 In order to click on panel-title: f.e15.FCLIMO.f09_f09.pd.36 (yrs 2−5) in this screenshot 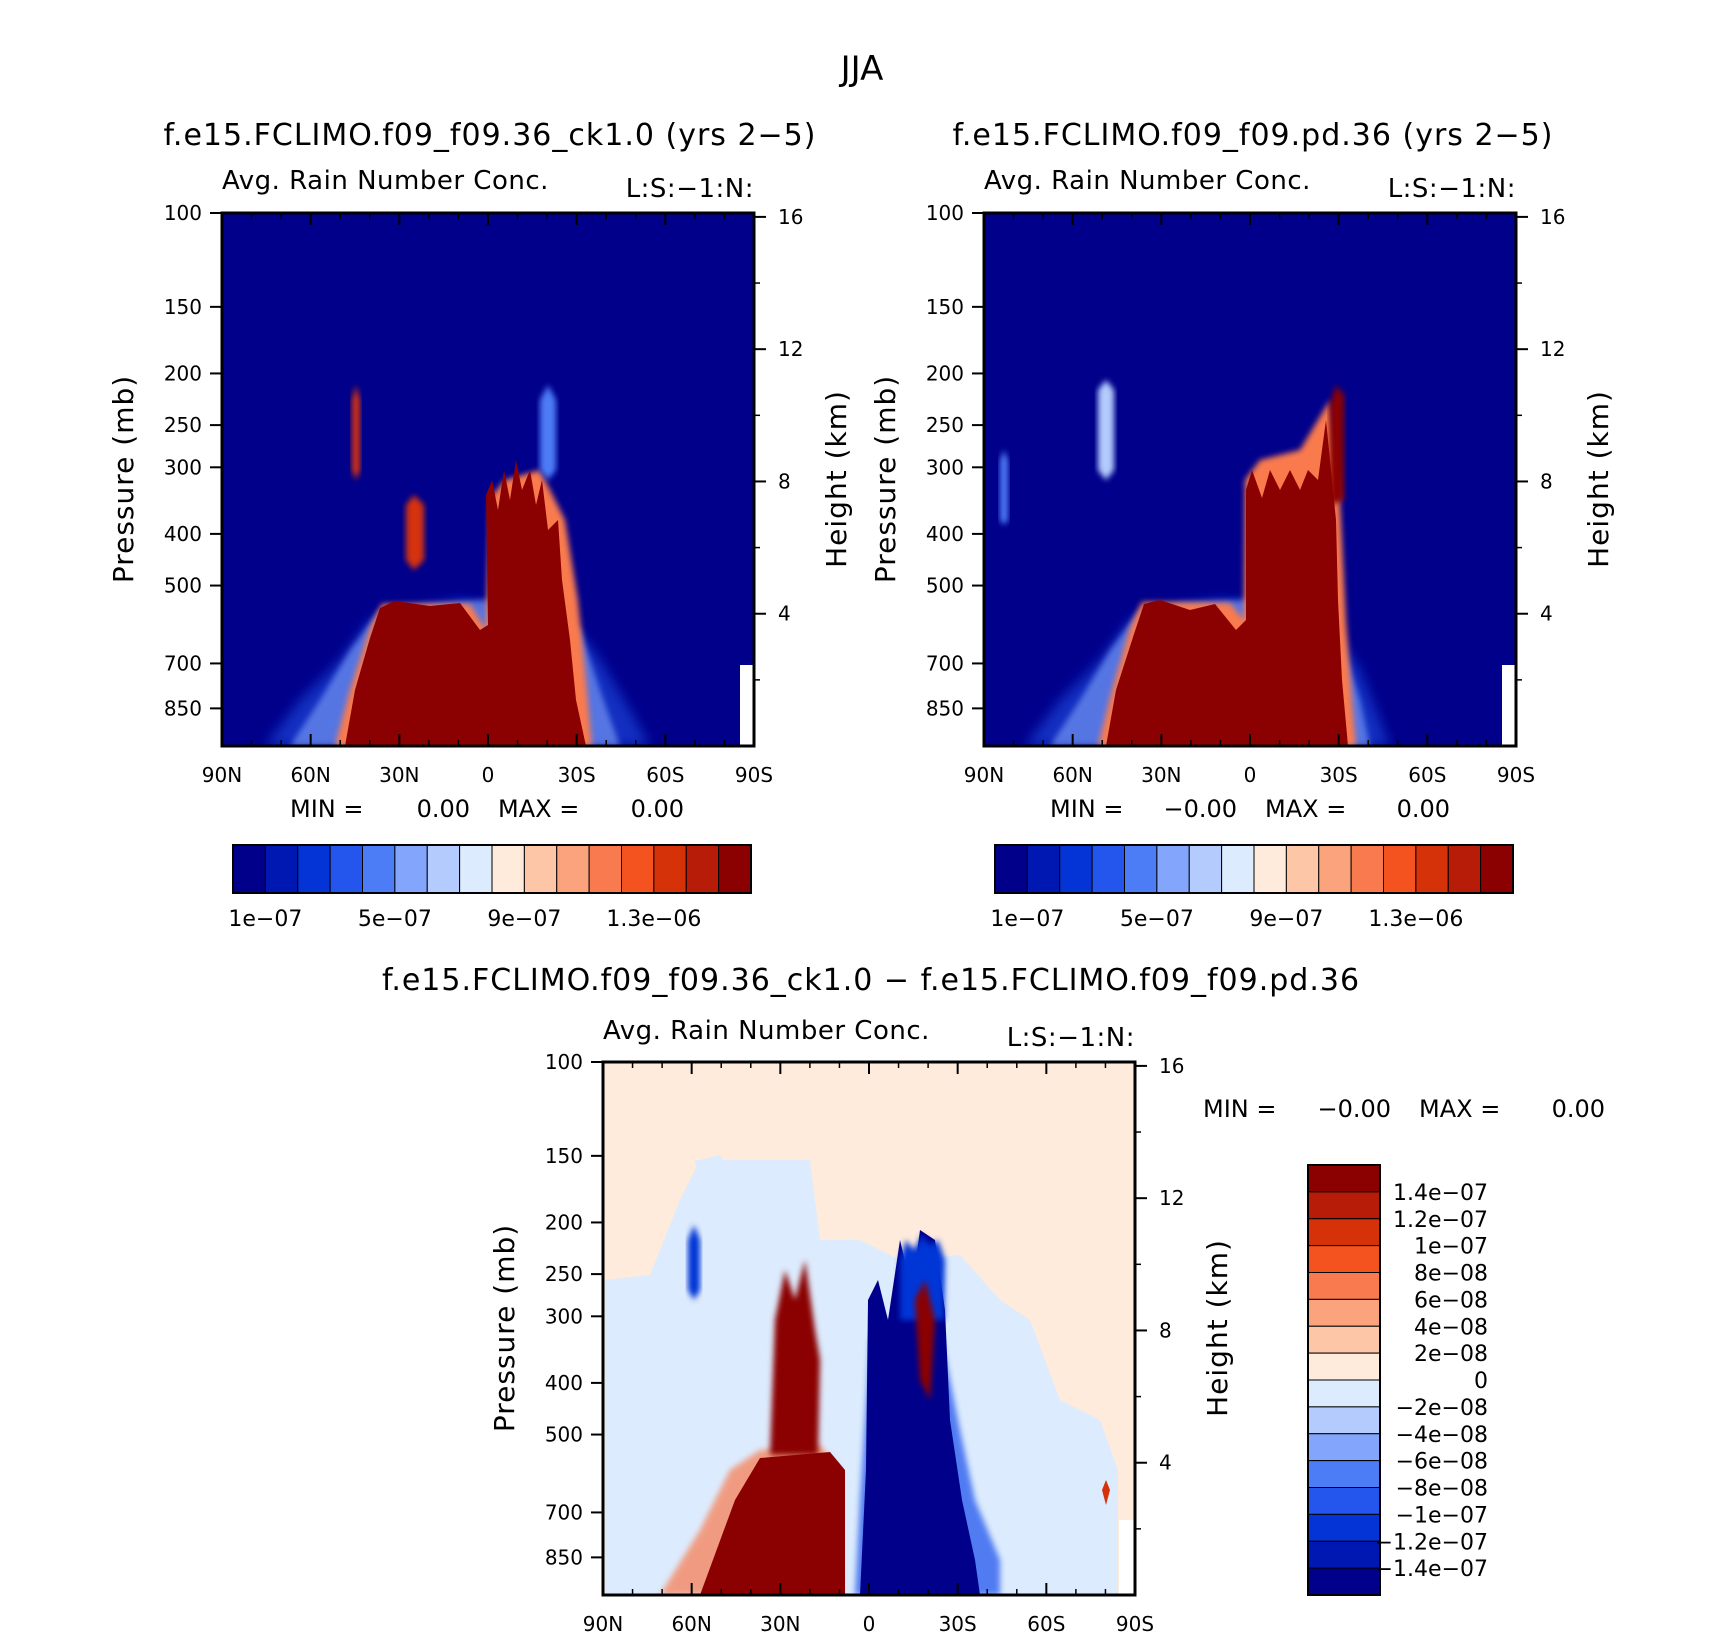, I will do `click(1253, 135)`.